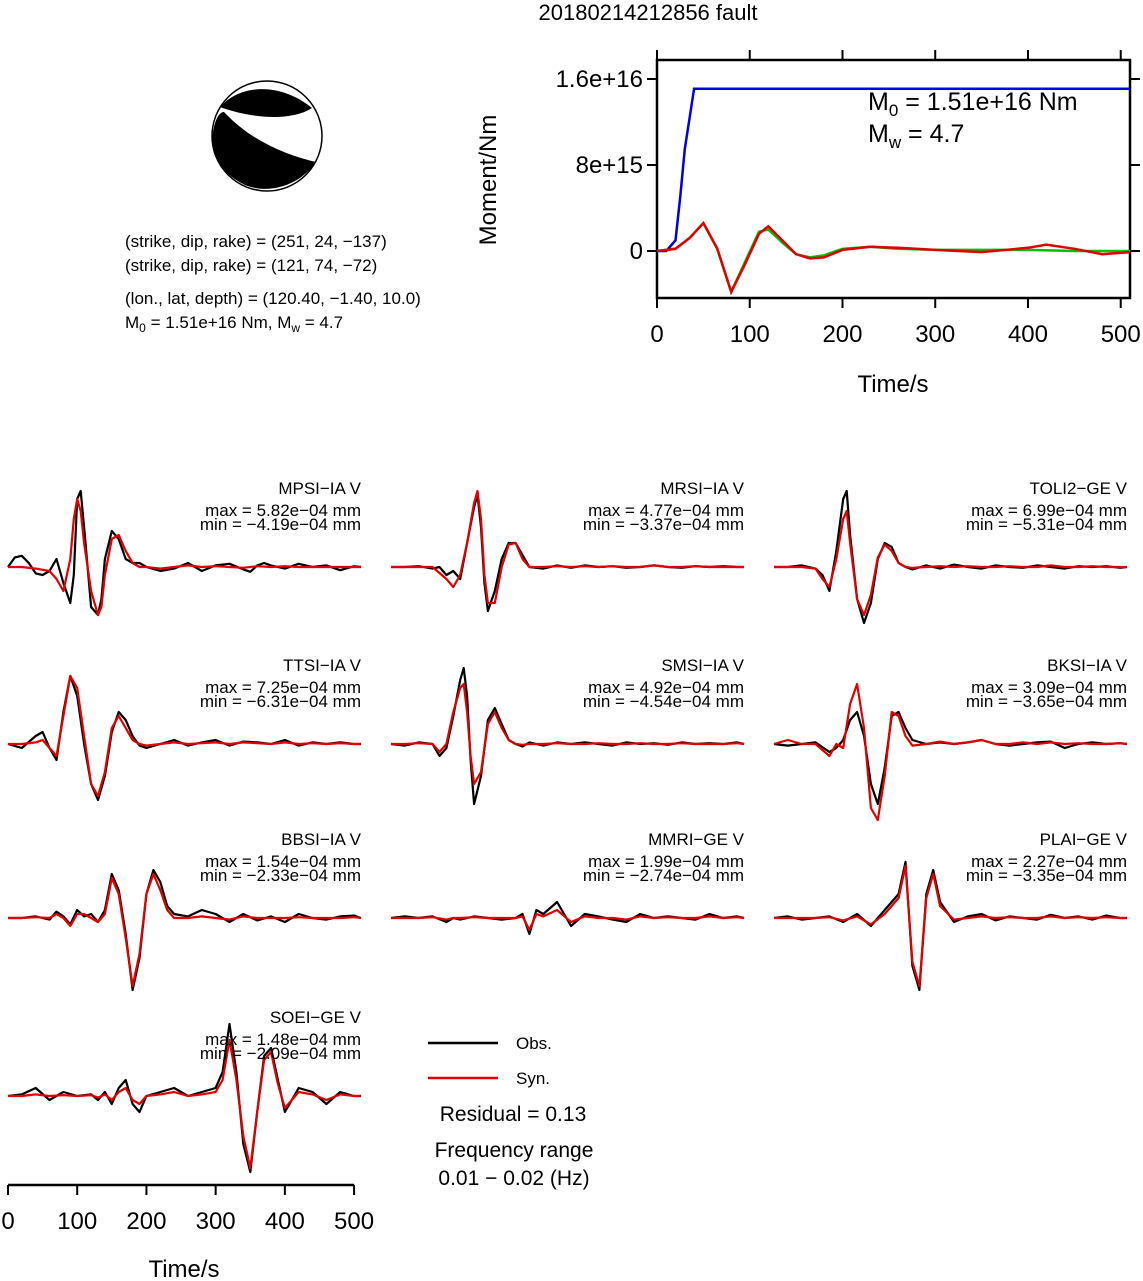  I want to click on legend-syn-label: Syn., so click(533, 1078).